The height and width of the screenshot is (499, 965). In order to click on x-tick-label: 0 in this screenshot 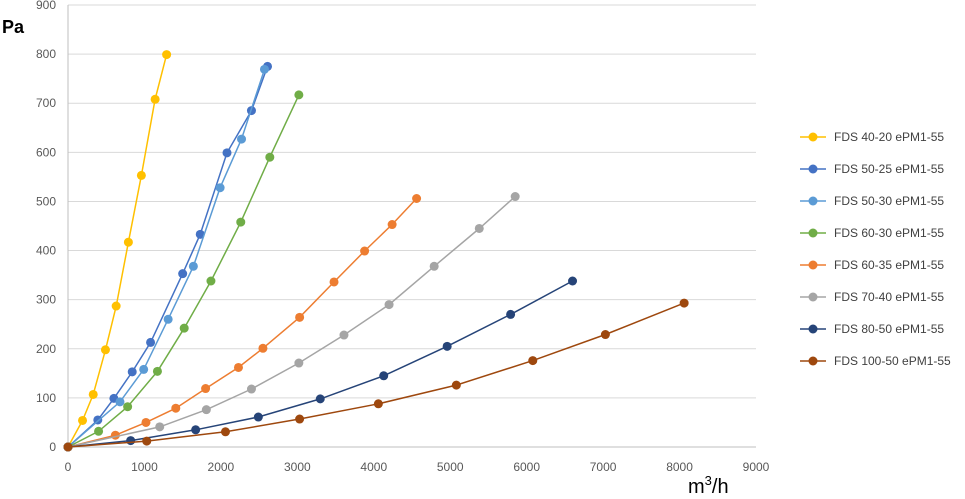, I will do `click(68, 467)`.